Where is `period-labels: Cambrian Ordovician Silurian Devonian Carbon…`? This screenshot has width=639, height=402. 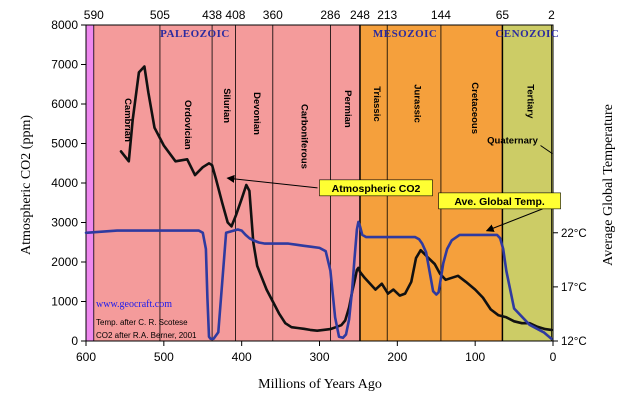 period-labels: Cambrian Ordovician Silurian Devonian Carbon… is located at coordinates (337, 125).